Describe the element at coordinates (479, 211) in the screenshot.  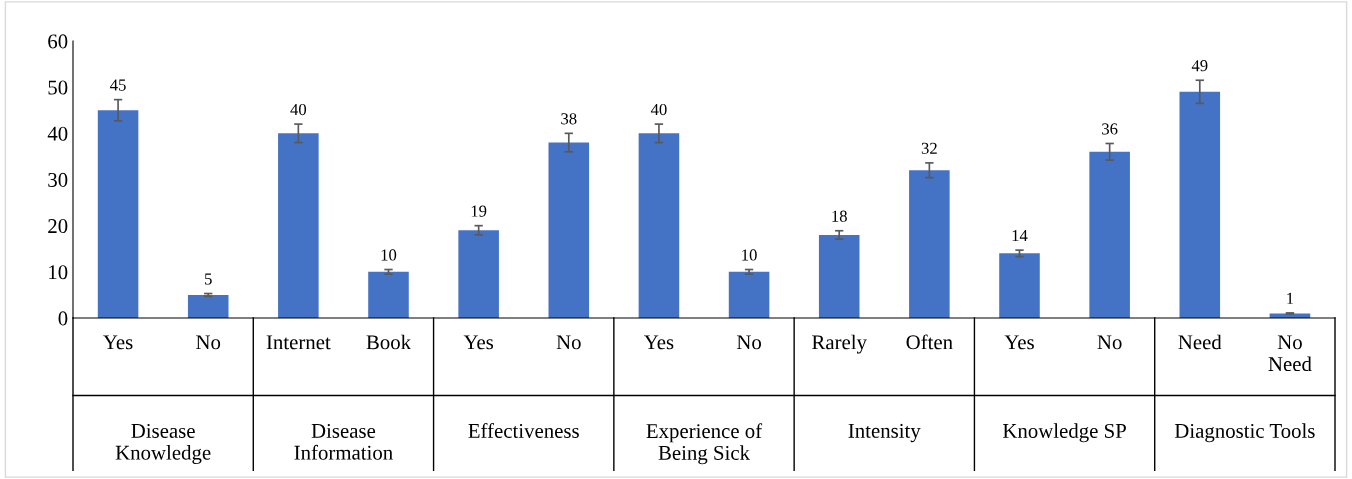
I see `data-label: 19` at that location.